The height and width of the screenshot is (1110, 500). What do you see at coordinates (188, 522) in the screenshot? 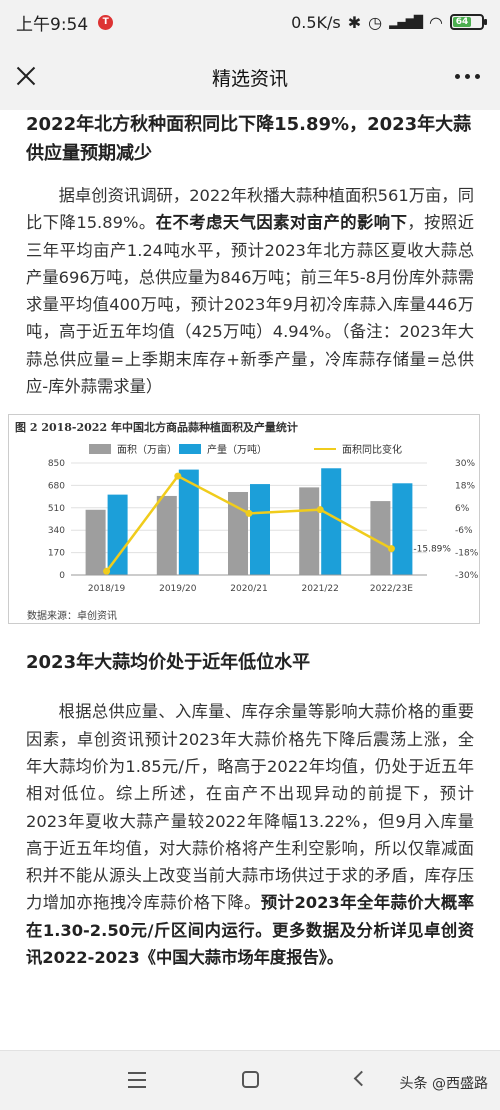
I see `bar-production-2019/20` at bounding box center [188, 522].